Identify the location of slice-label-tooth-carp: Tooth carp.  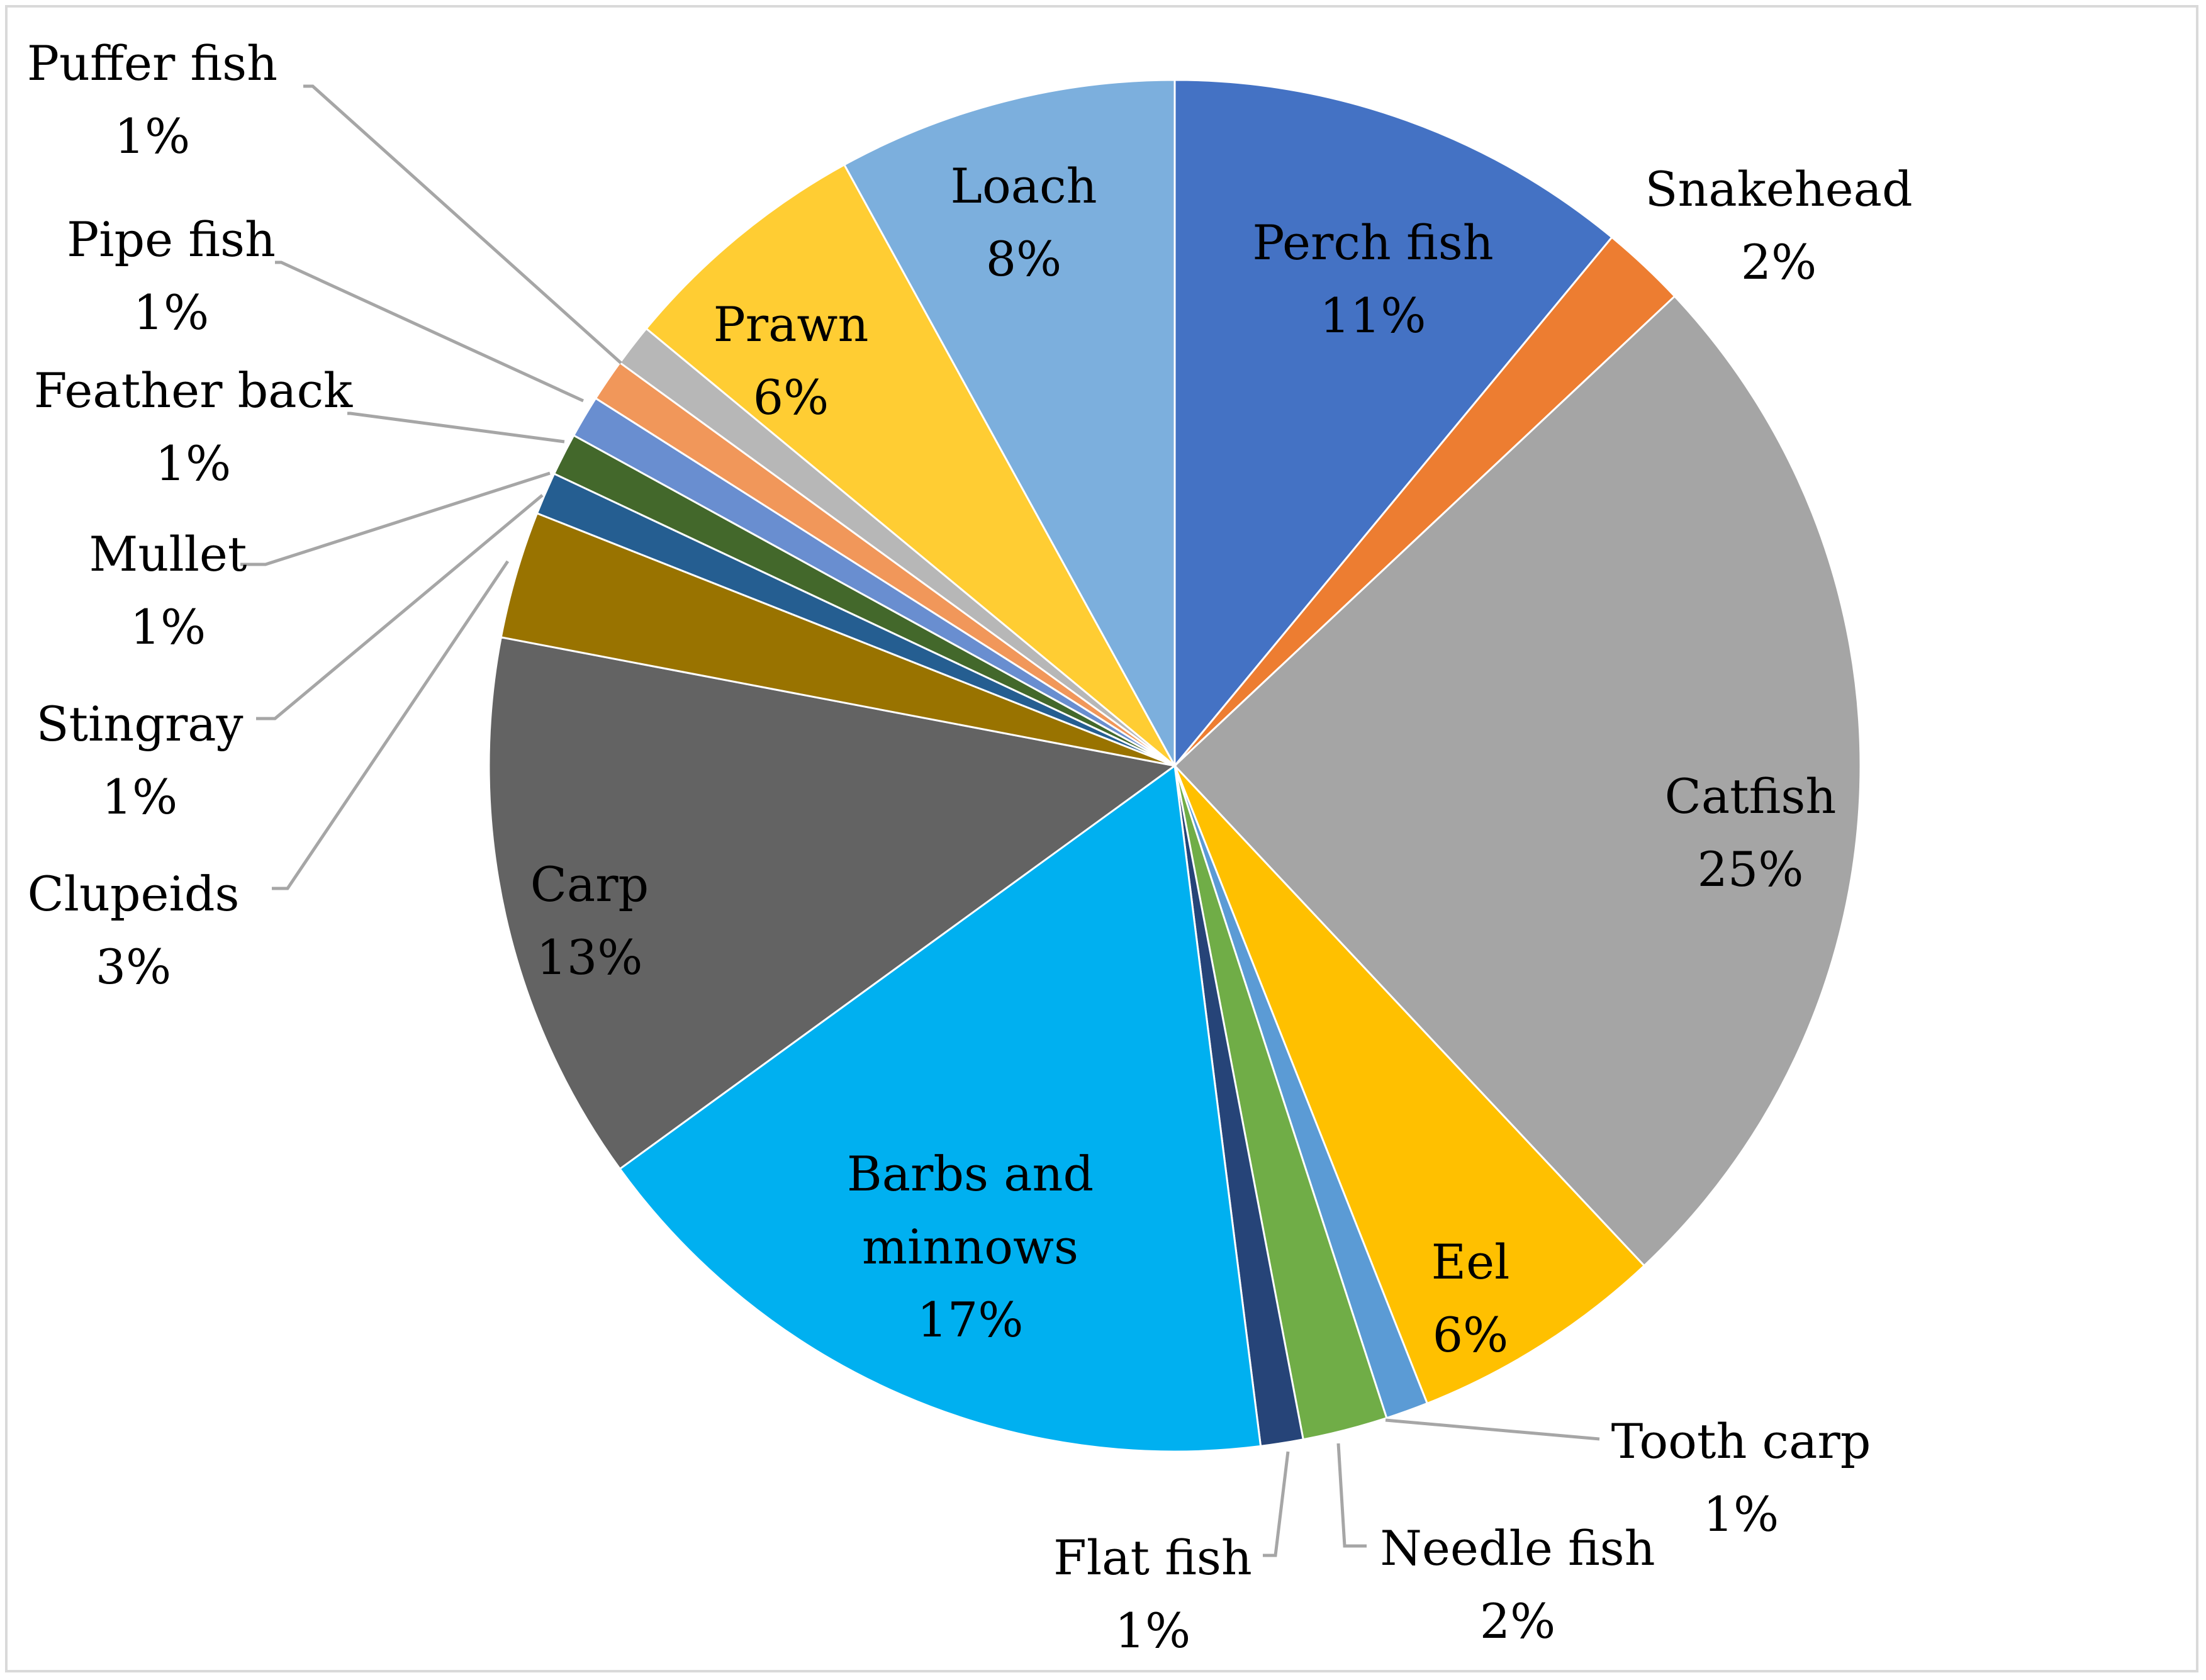
(1741, 1441).